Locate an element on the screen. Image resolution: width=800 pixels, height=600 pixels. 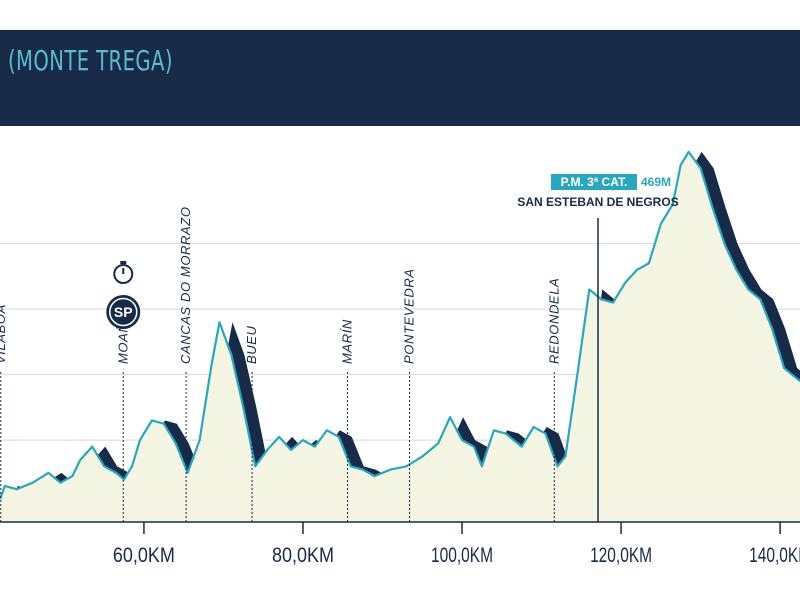
climb-category-label: P.M. 3ª CAT. is located at coordinates (594, 182).